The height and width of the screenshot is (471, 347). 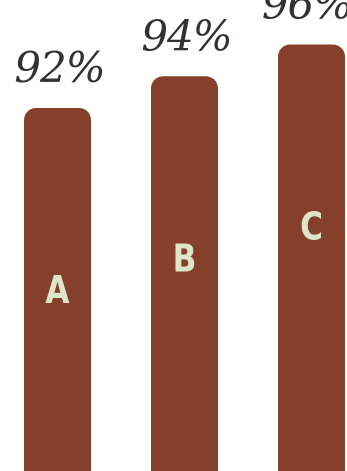 I want to click on bar-category-label-c: C, so click(x=311, y=228).